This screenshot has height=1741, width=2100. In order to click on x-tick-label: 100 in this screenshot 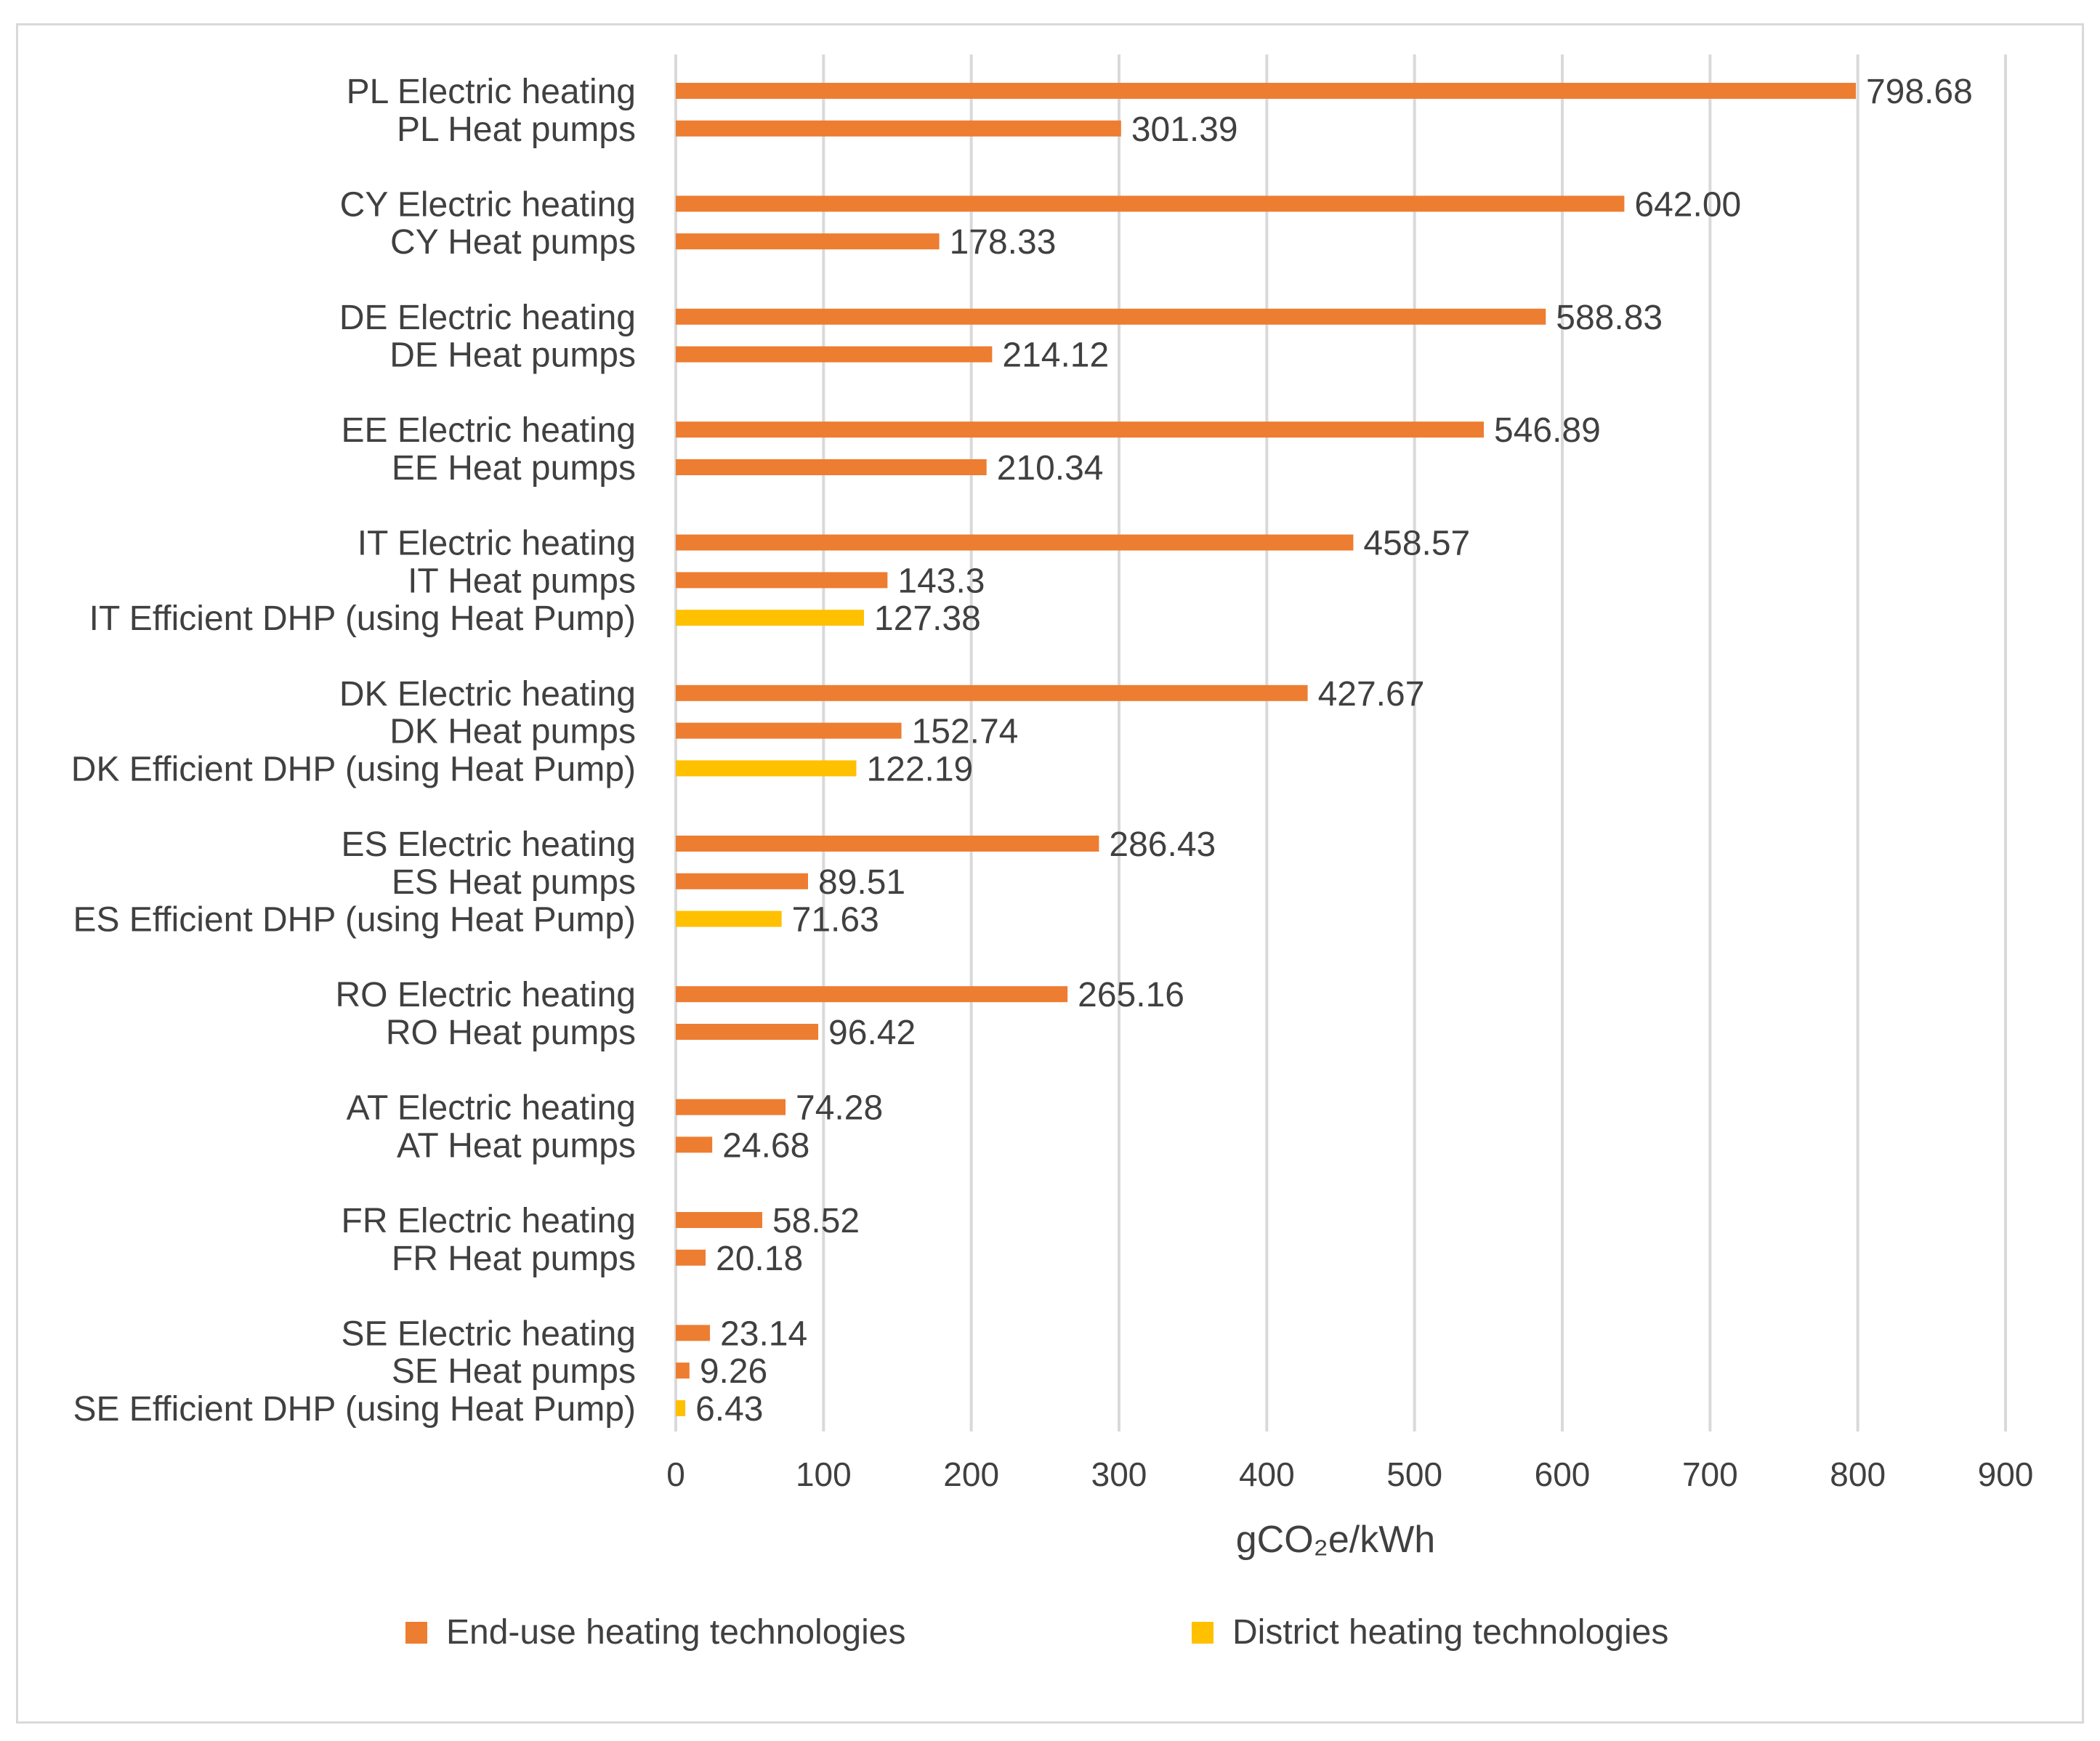, I will do `click(824, 1474)`.